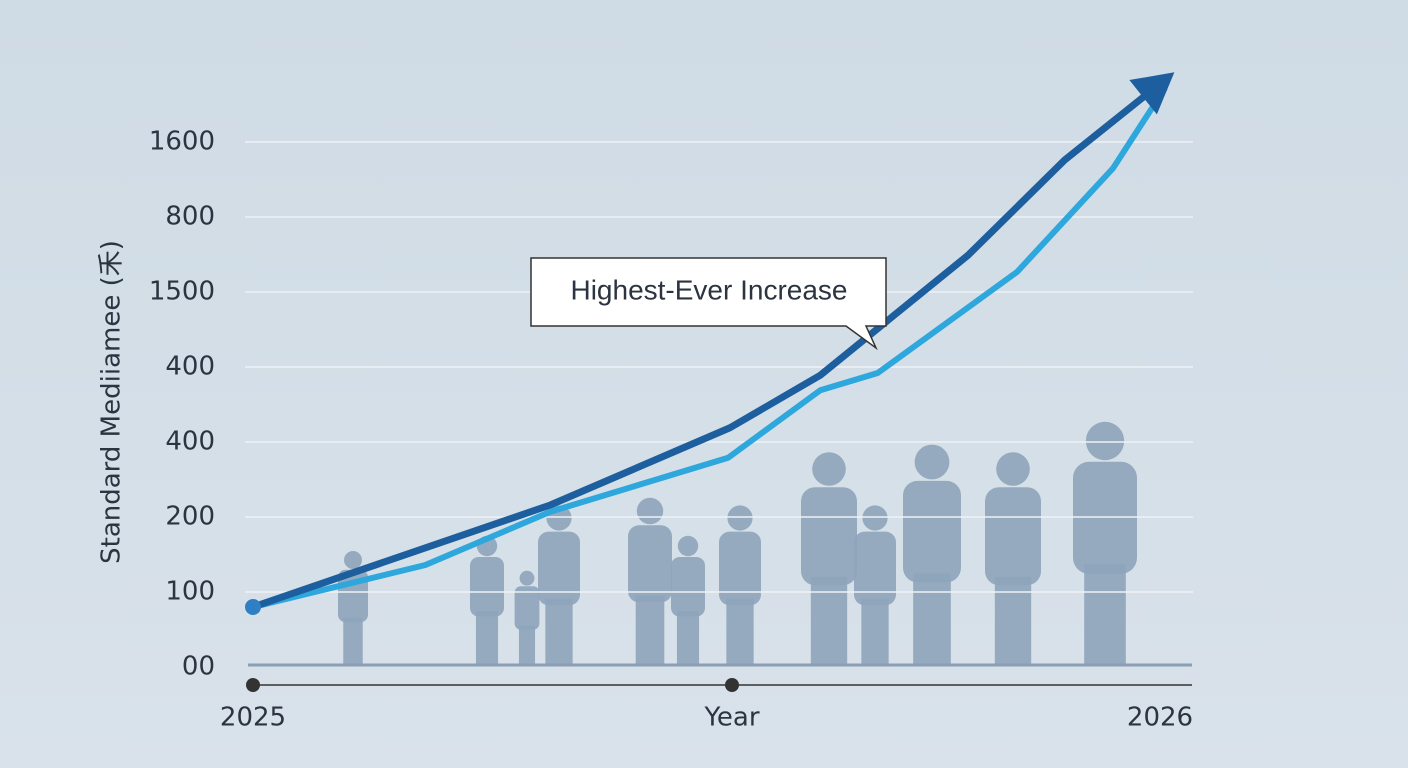 This screenshot has height=768, width=1408. Describe the element at coordinates (182, 292) in the screenshot. I see `y-tick-label: 1500` at that location.